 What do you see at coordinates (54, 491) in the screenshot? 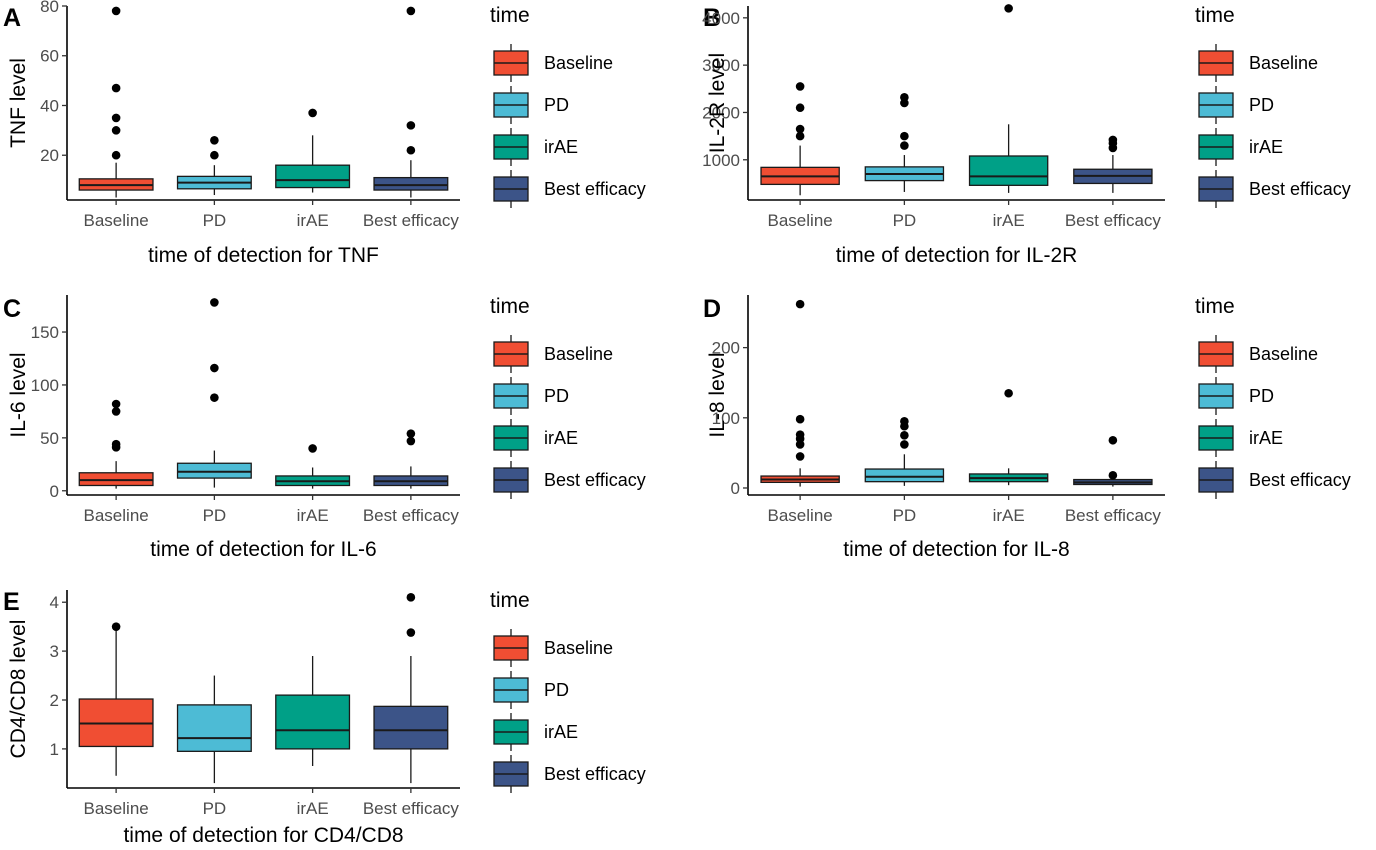
I see `y-tick-label: 0` at bounding box center [54, 491].